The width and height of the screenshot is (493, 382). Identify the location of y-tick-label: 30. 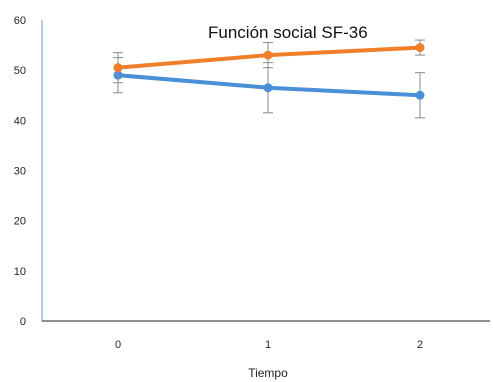
(20, 172).